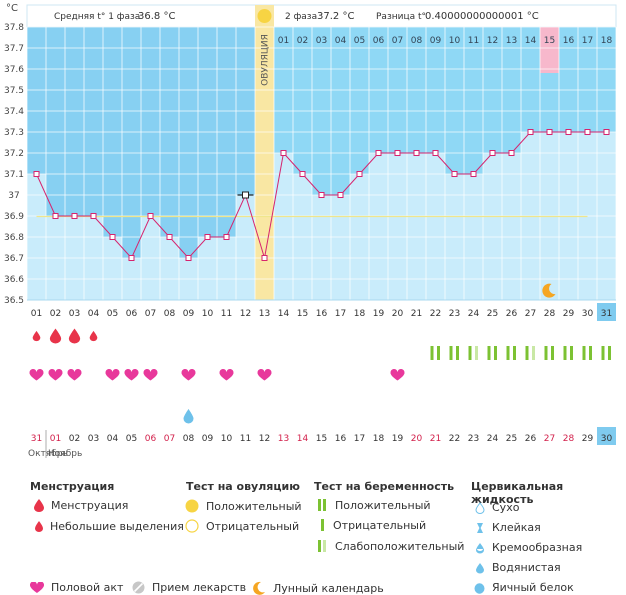 The height and width of the screenshot is (595, 626). I want to click on legend-cervical-watery: Водянистая, so click(518, 567).